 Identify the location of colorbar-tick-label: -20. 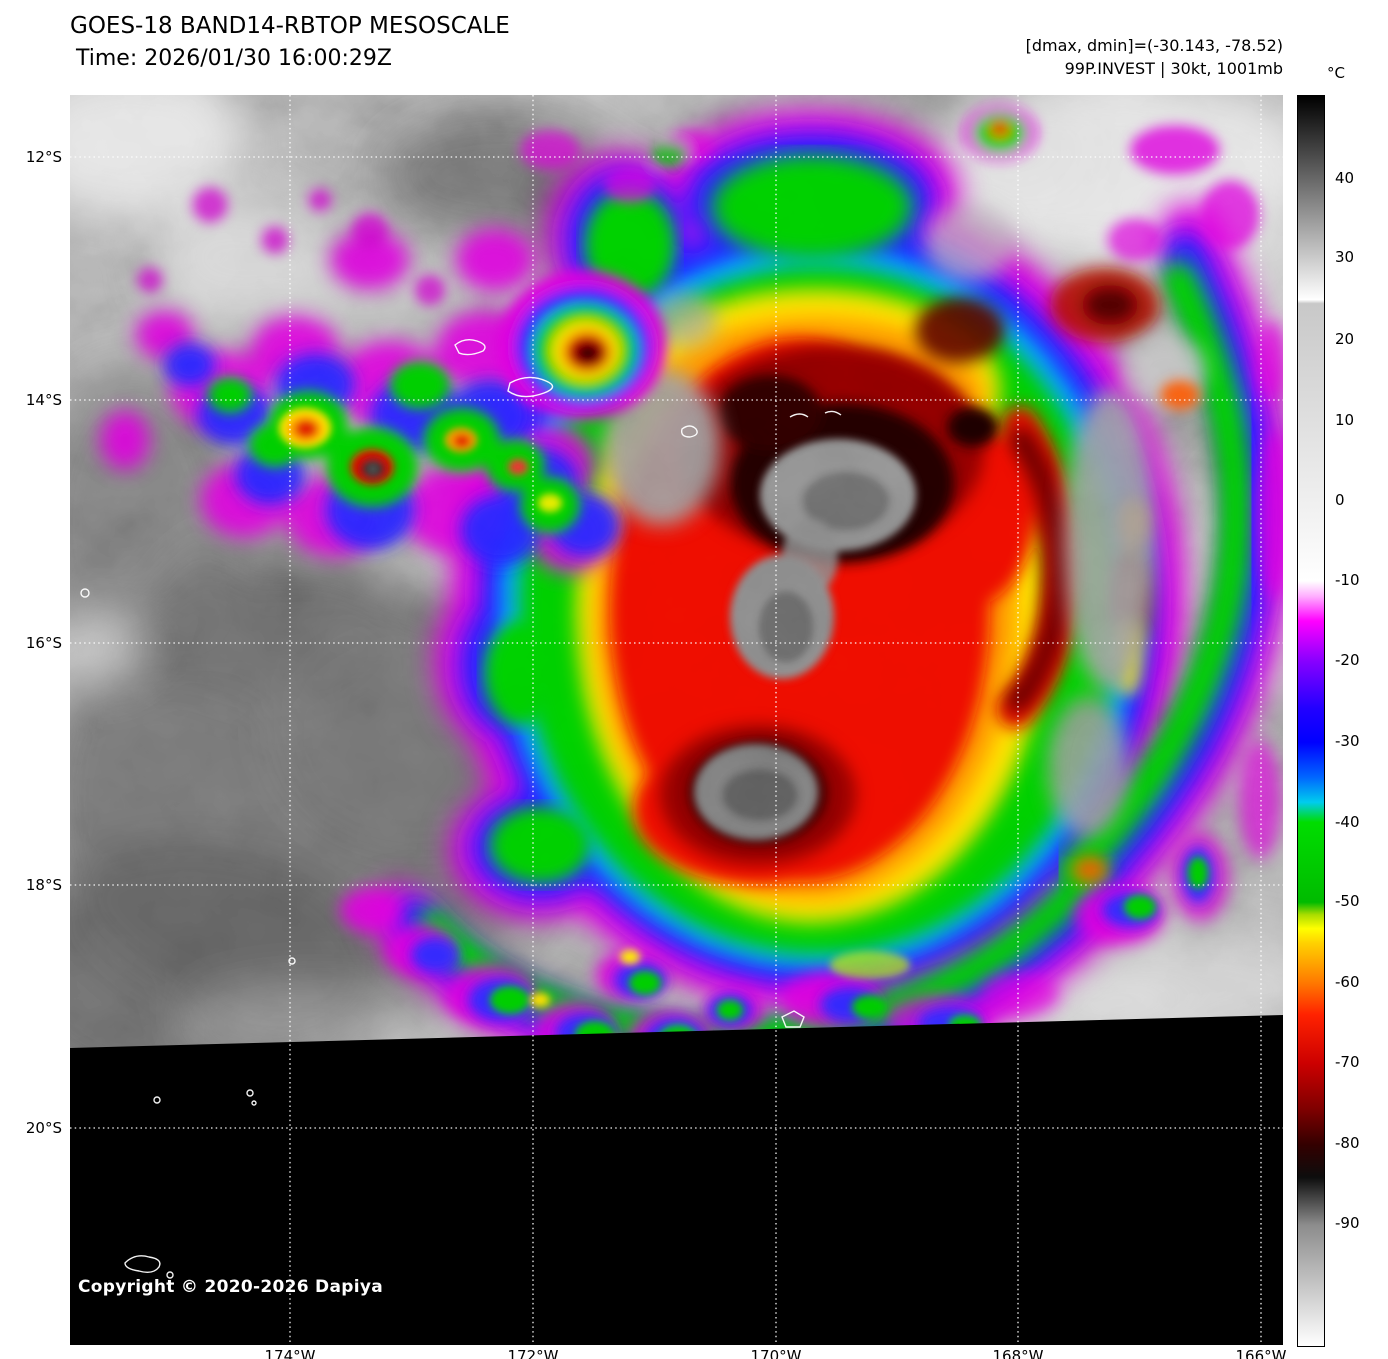
(1347, 660).